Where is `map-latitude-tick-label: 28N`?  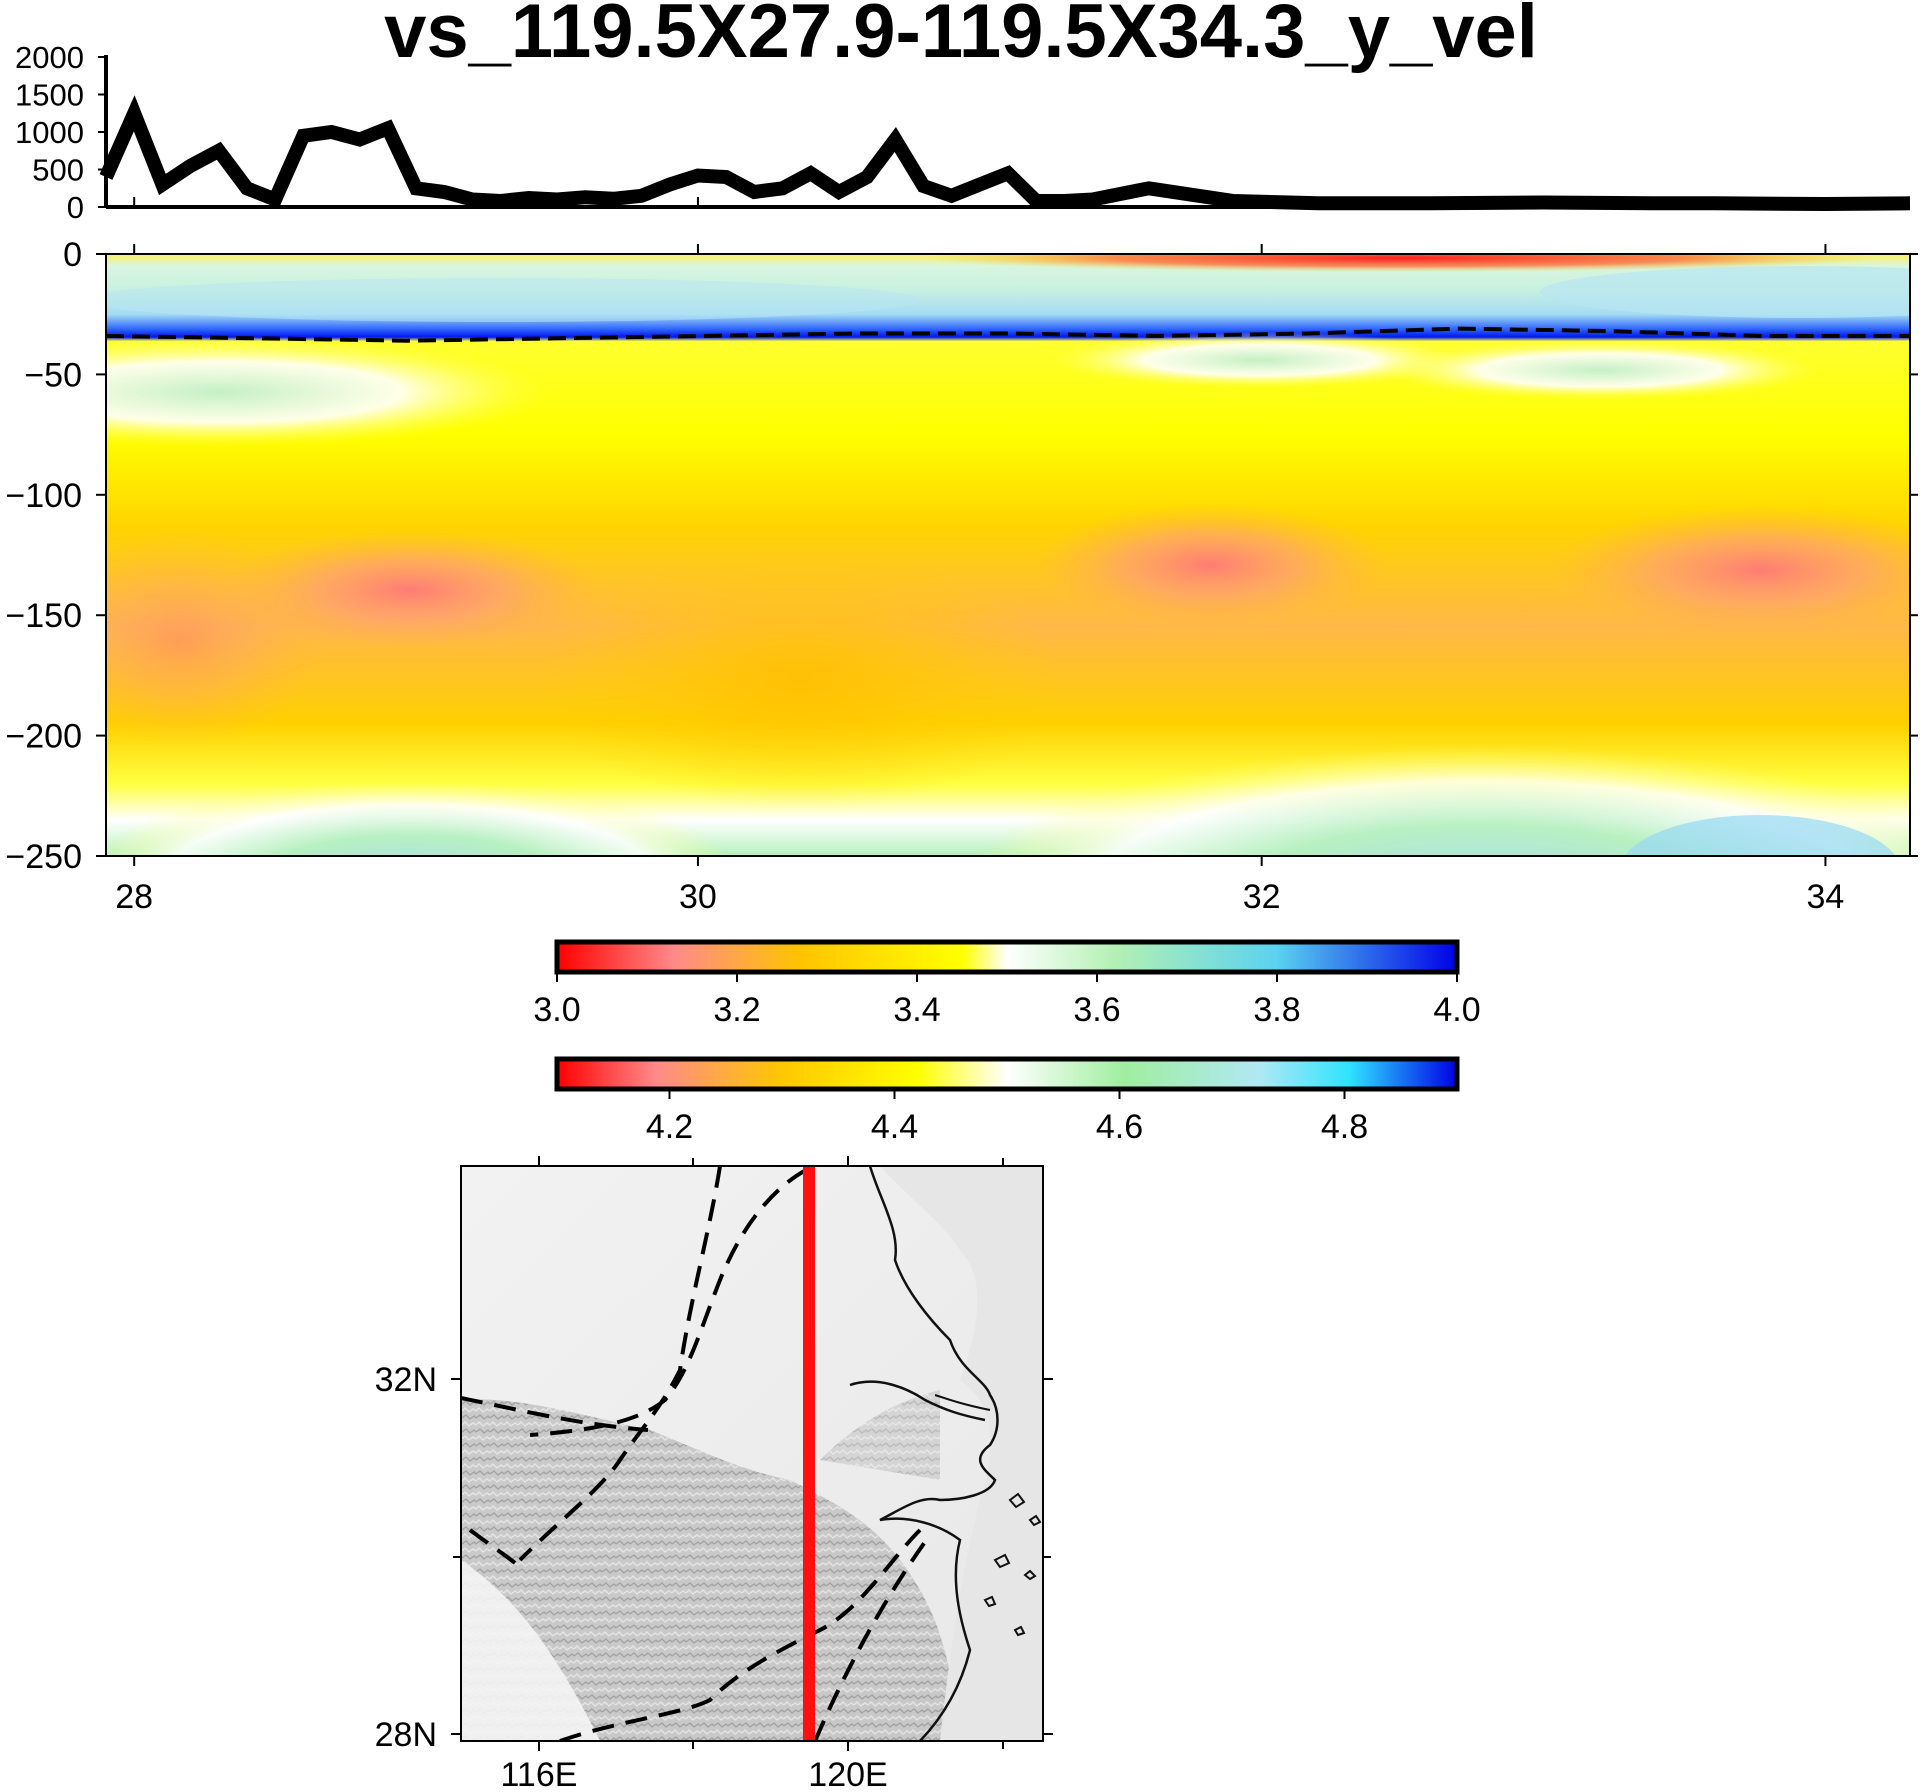
map-latitude-tick-label: 28N is located at coordinates (406, 1735).